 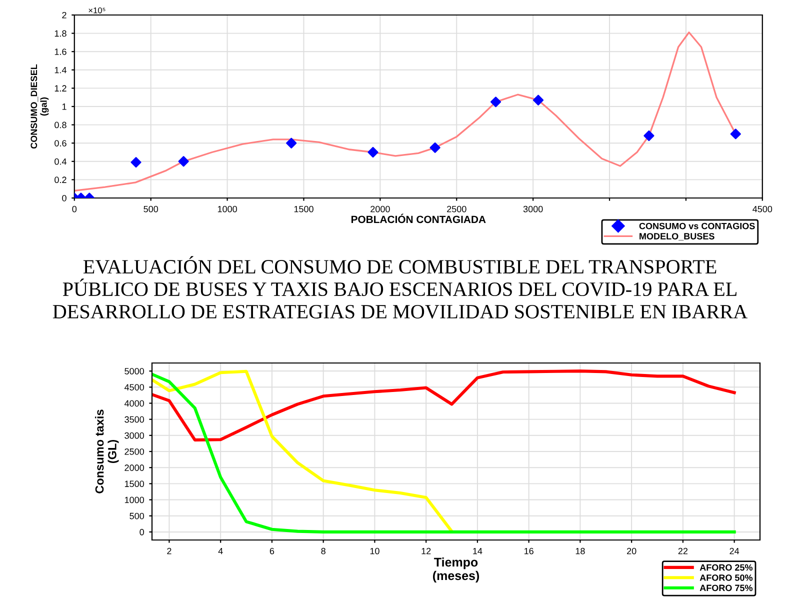 What do you see at coordinates (726, 567) in the screenshot?
I see `legend-label: AFORO 25%` at bounding box center [726, 567].